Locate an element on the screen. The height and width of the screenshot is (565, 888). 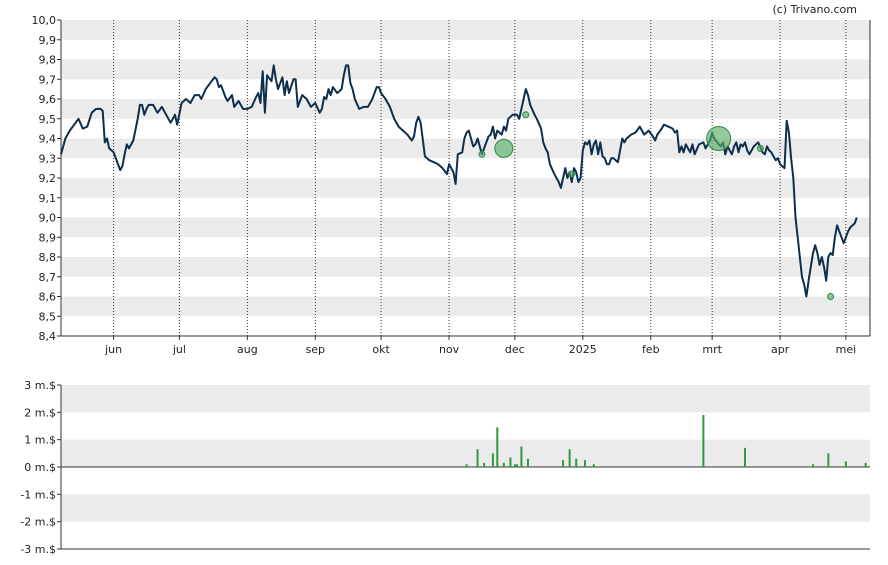
price-y-tick-label: 9,5 is located at coordinates (48, 119).